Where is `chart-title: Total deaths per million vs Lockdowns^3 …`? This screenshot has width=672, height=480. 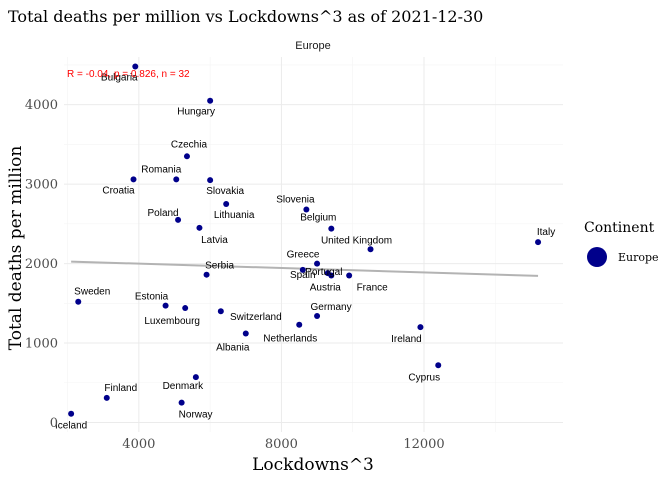 chart-title: Total deaths per million vs Lockdowns^3 … is located at coordinates (245, 16).